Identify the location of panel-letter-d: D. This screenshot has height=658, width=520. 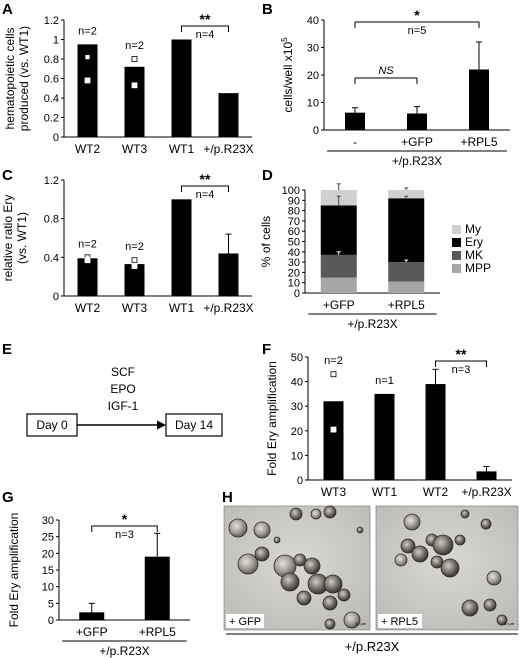
(267, 175).